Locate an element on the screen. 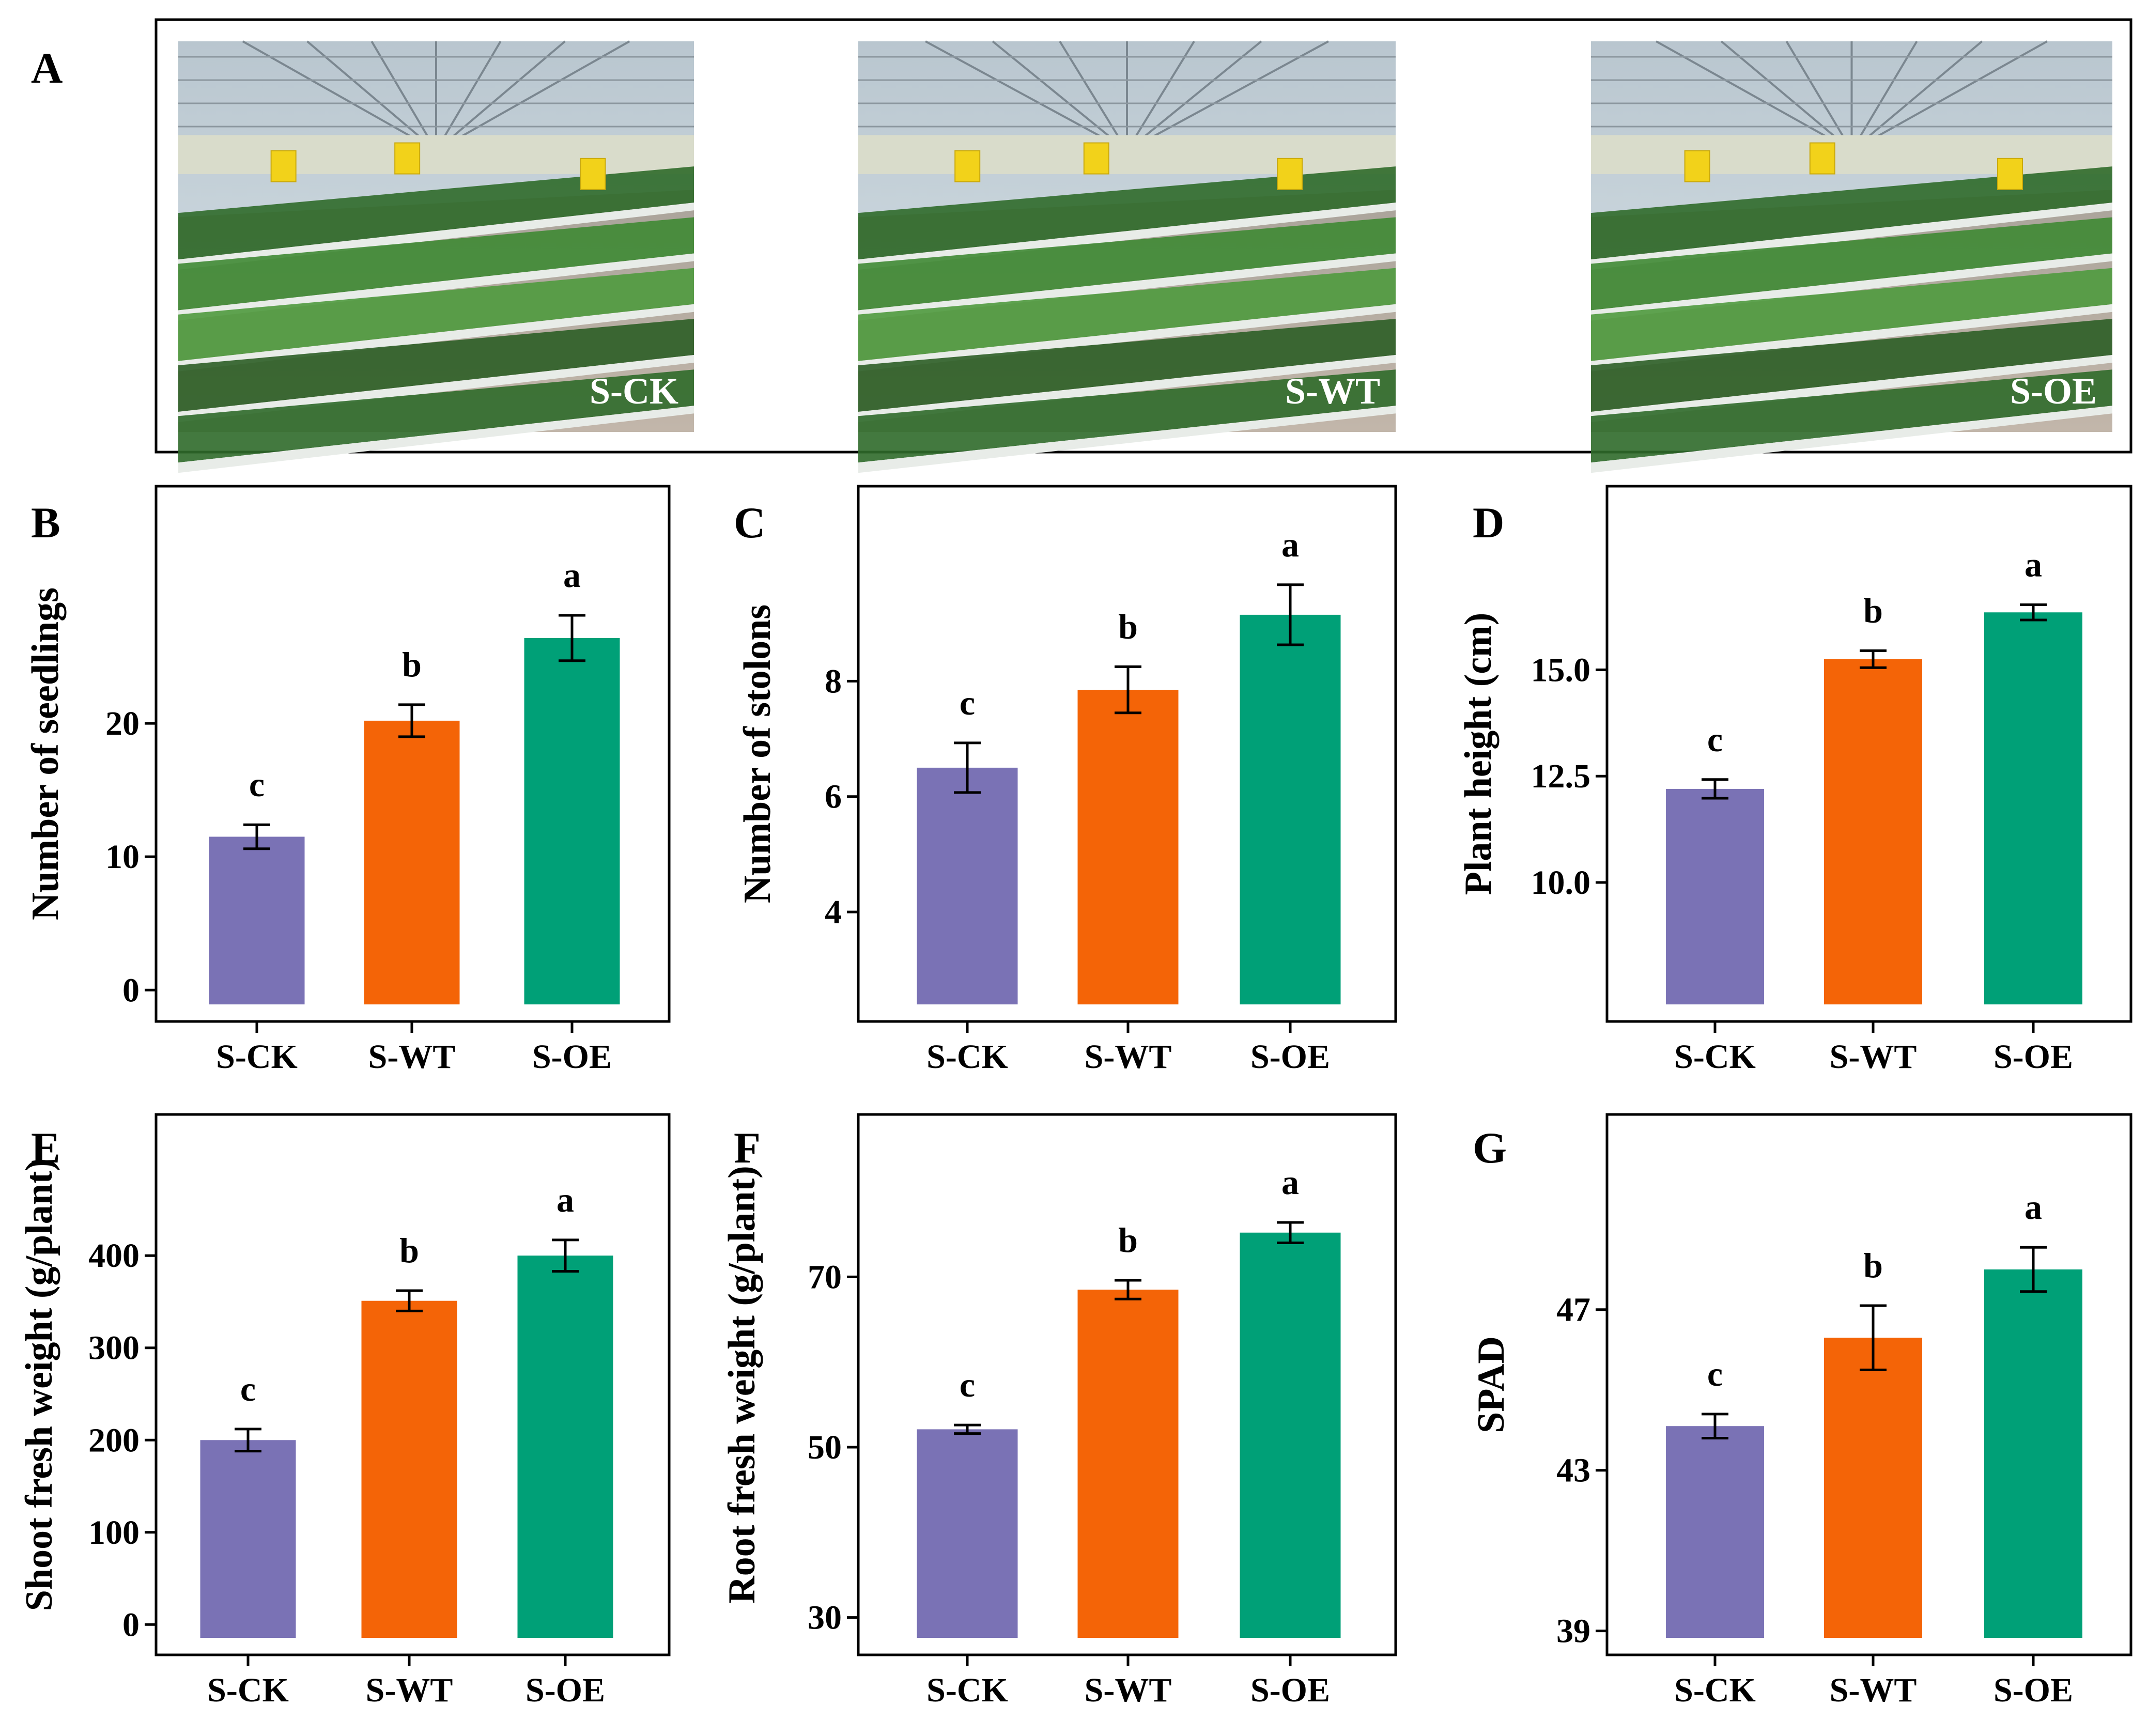 The image size is (2148, 1736). panel-letter: F is located at coordinates (747, 1148).